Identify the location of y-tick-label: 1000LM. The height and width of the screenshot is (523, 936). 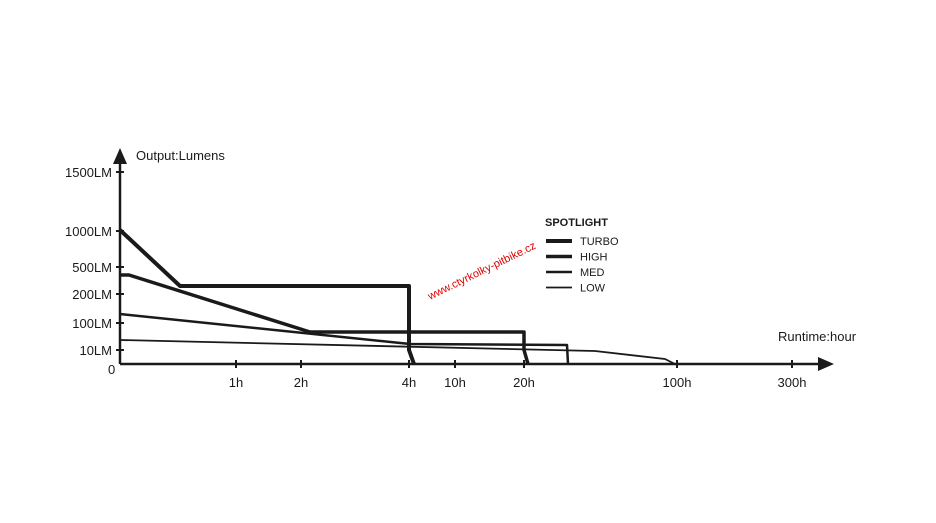
(88, 231).